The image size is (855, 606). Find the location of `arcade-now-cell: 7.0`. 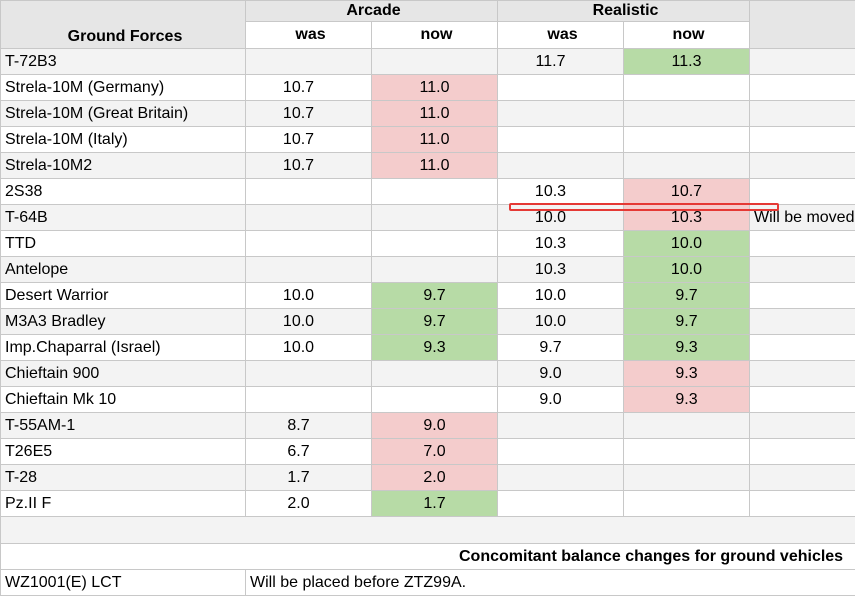

arcade-now-cell: 7.0 is located at coordinates (434, 451).